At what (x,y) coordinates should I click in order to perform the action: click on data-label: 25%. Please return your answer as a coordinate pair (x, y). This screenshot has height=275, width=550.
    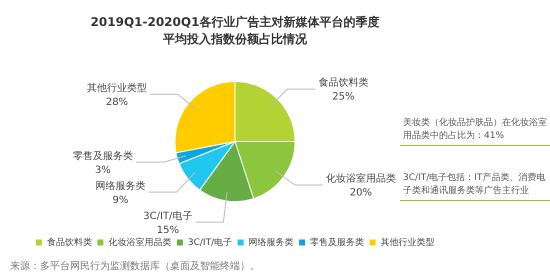
    Looking at the image, I should click on (343, 97).